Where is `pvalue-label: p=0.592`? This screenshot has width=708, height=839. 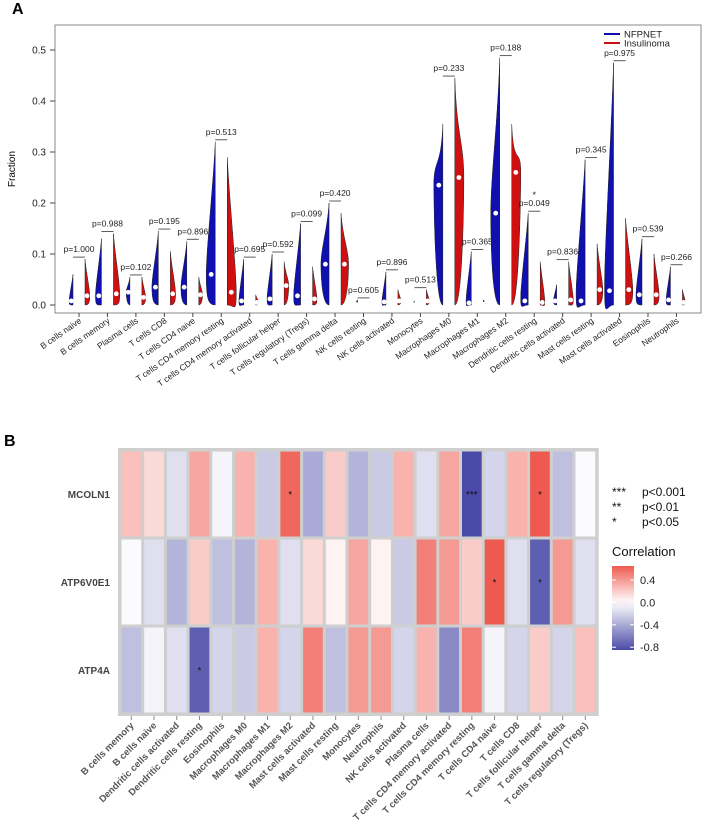 pvalue-label: p=0.592 is located at coordinates (278, 244).